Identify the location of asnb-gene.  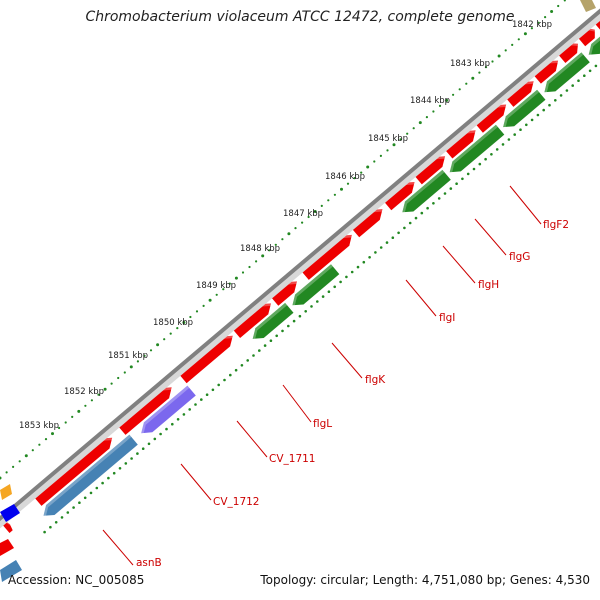
(90, 476).